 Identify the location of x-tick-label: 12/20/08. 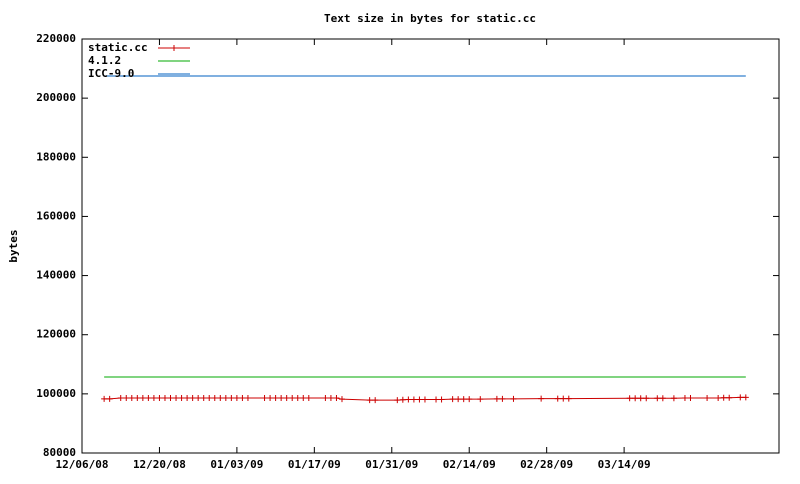
(159, 464).